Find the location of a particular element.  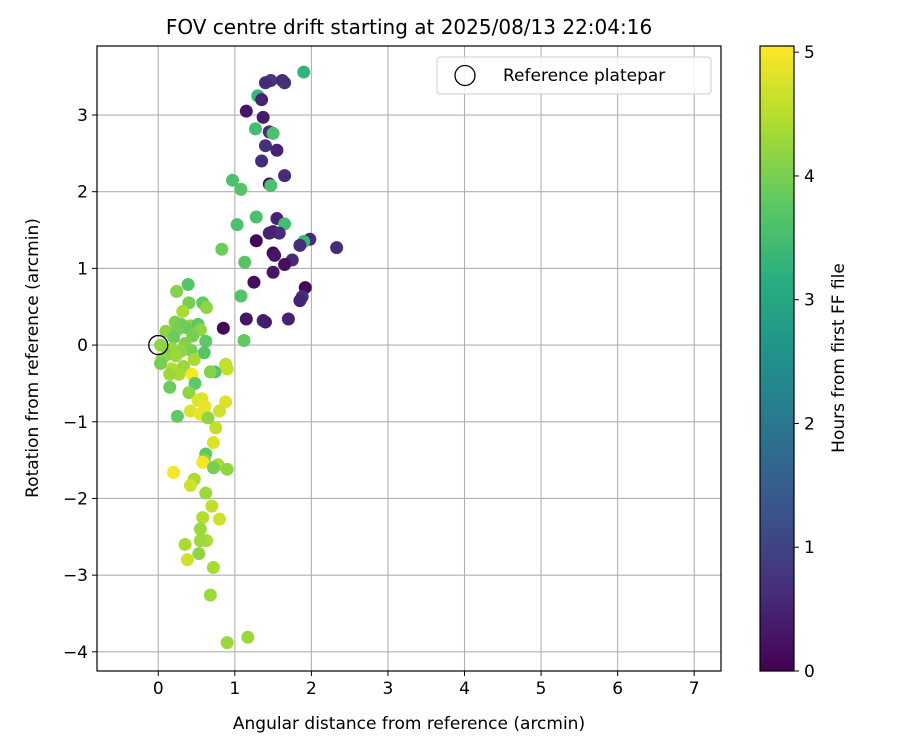

x-tick-label: 4 is located at coordinates (464, 689).